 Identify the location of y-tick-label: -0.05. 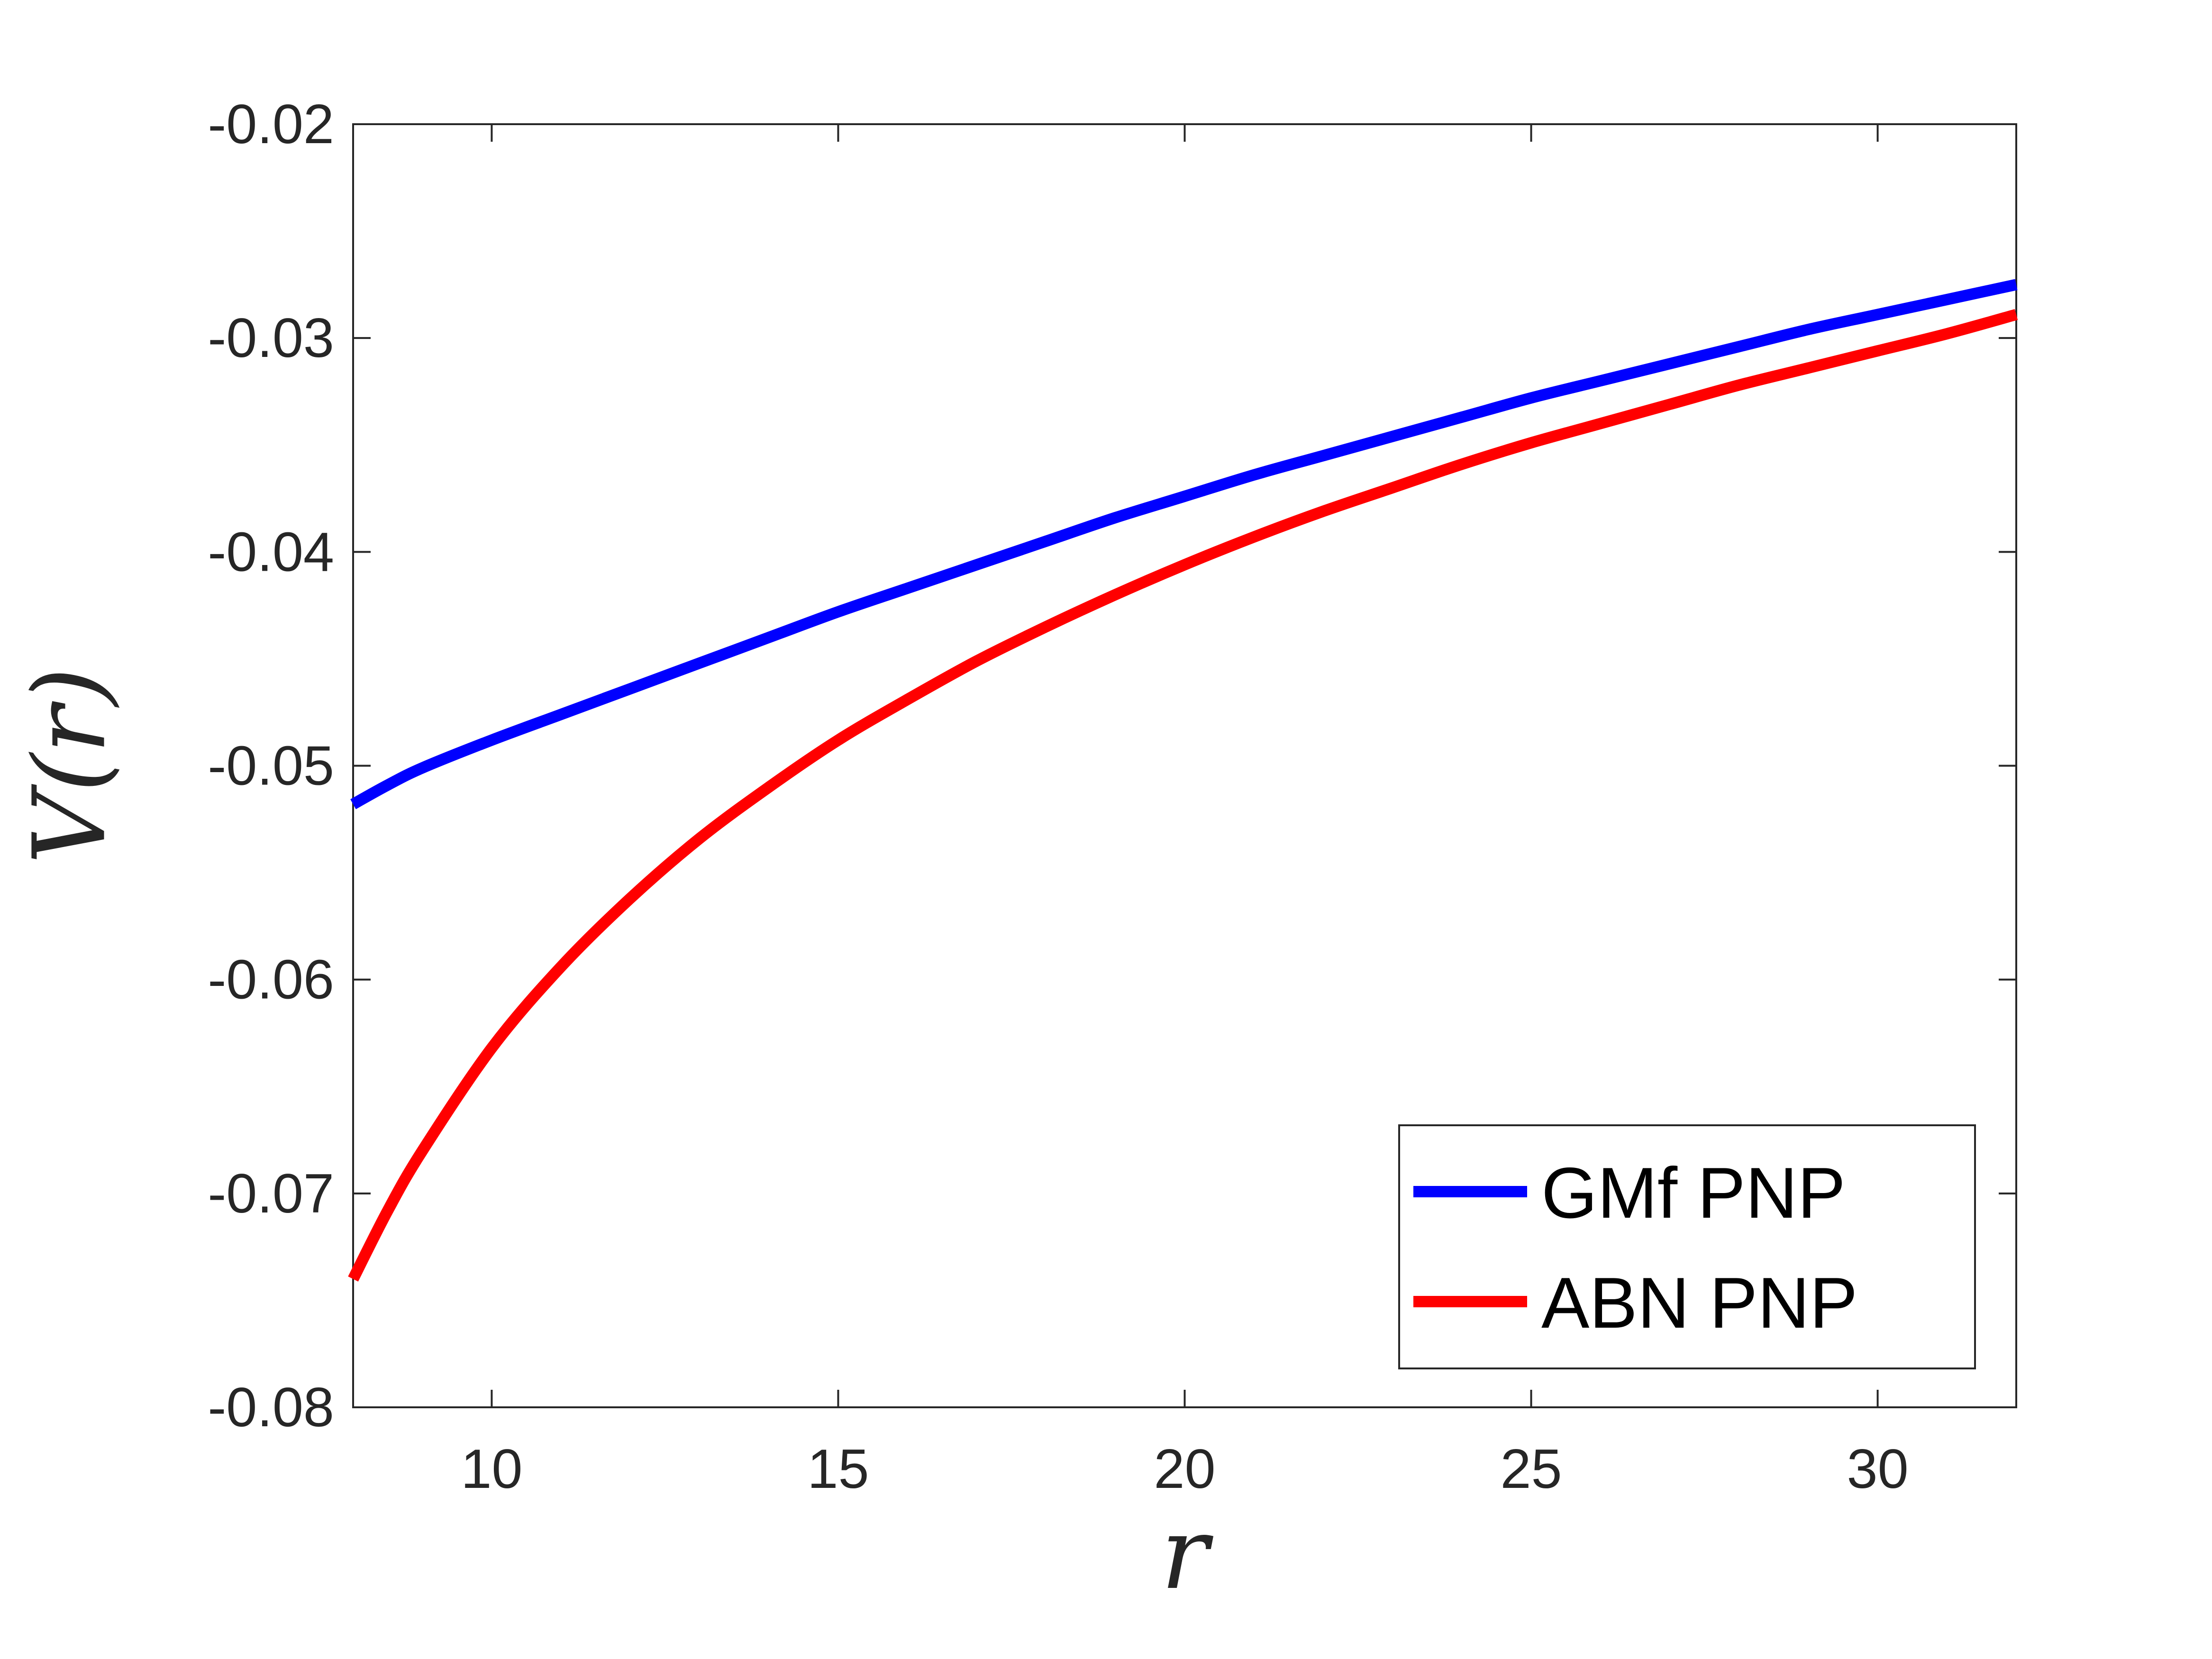
(271, 766).